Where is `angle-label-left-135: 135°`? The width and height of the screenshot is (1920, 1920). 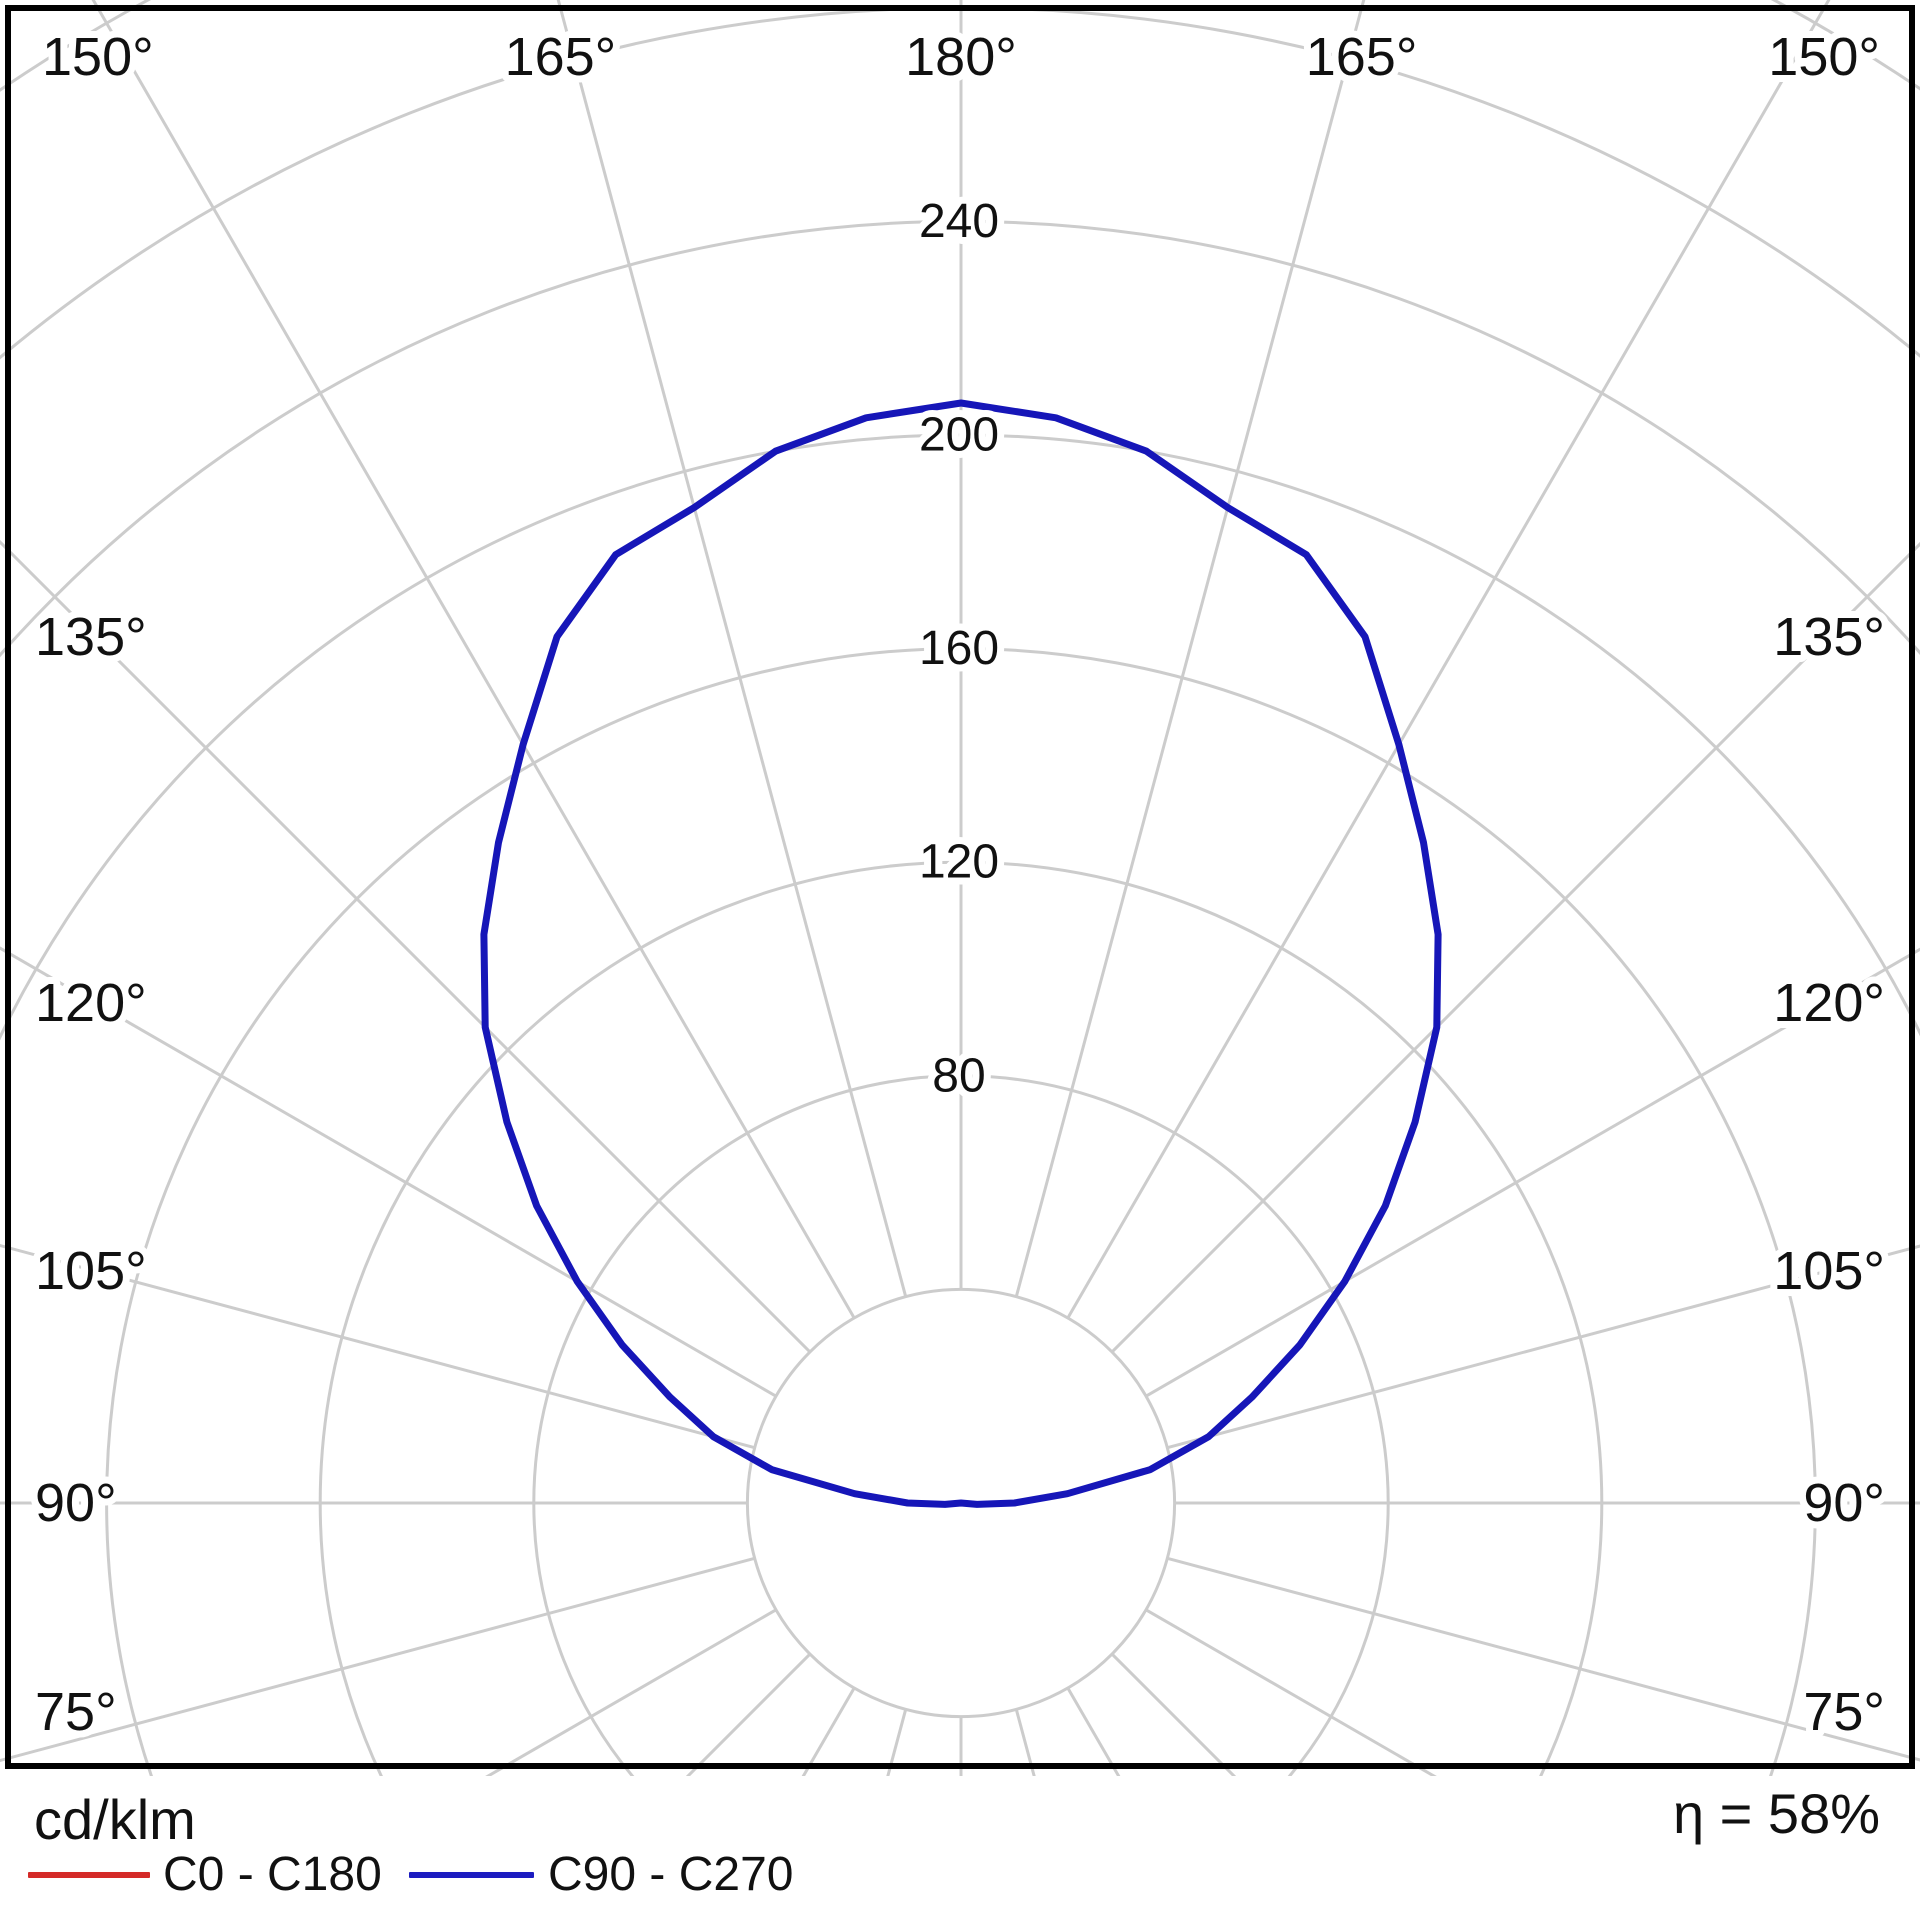
angle-label-left-135: 135° is located at coordinates (91, 637).